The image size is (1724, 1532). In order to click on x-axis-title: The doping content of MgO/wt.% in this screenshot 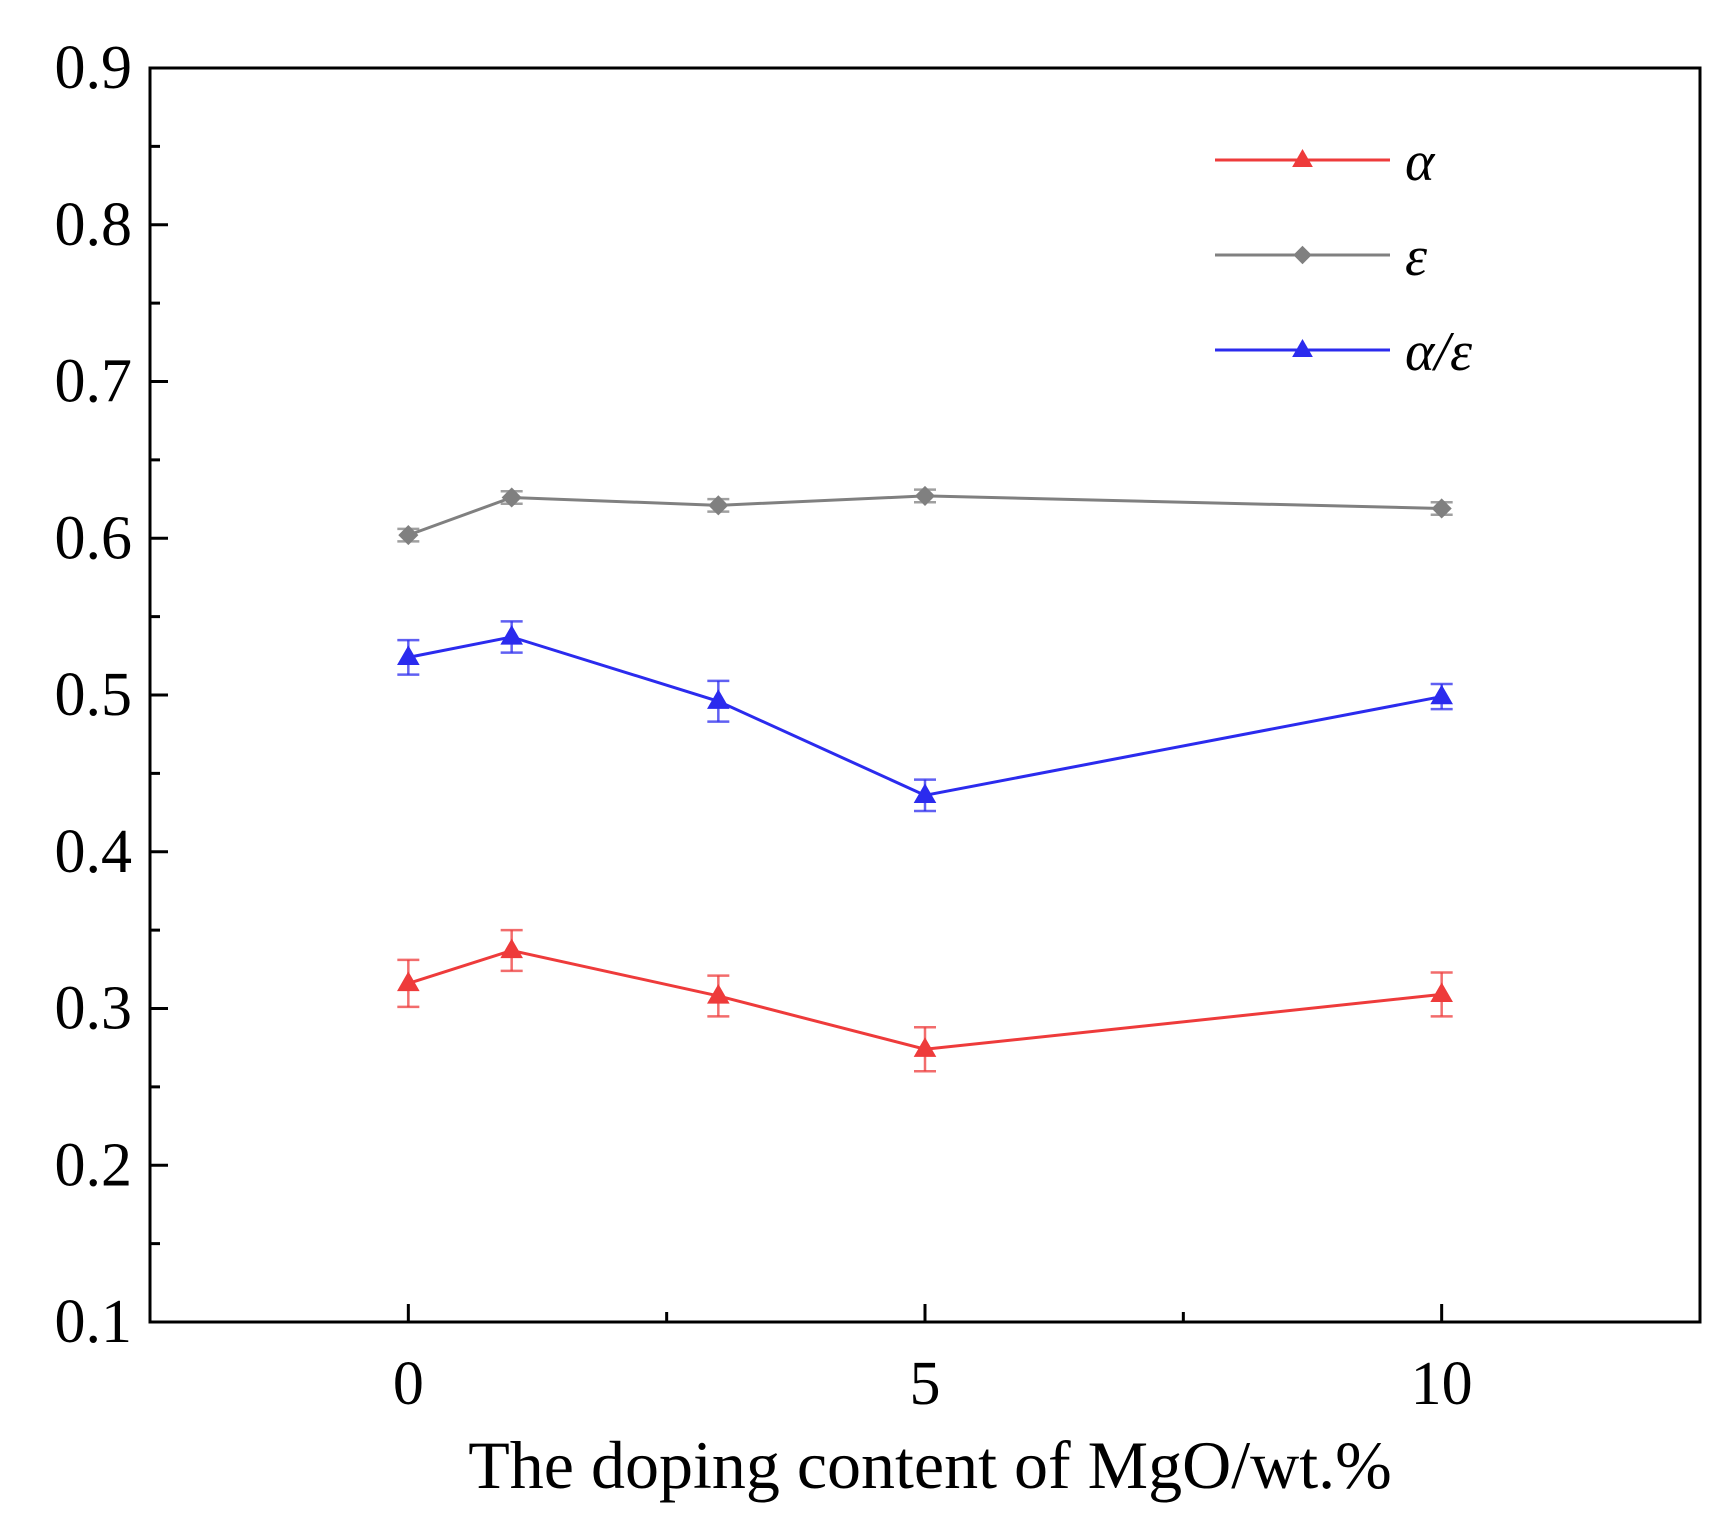, I will do `click(930, 1465)`.